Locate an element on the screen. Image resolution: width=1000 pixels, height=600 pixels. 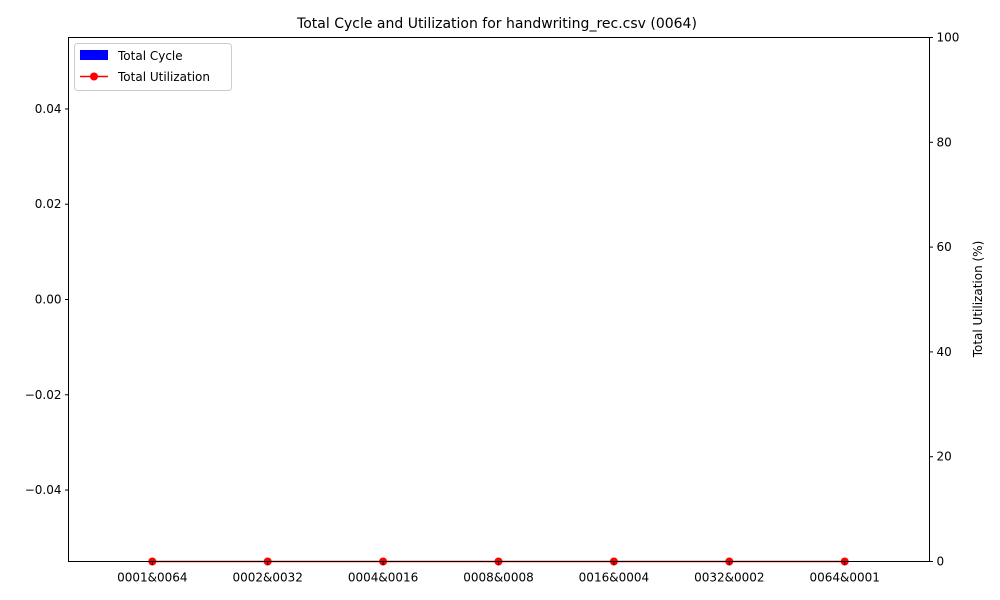
left-tick-label: 0.00 is located at coordinates (48, 300).